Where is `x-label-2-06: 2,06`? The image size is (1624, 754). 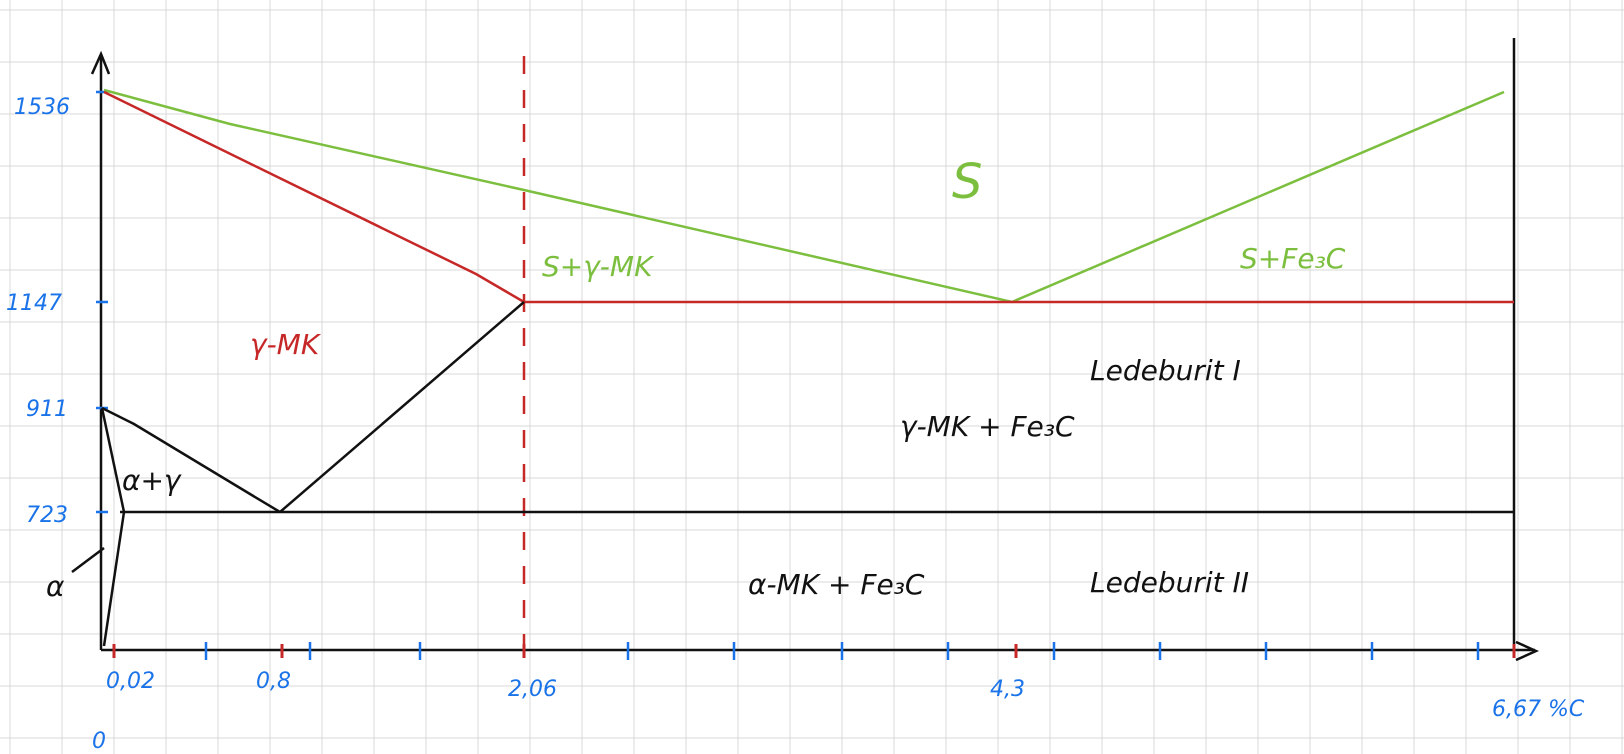
x-label-2-06: 2,06 is located at coordinates (532, 689).